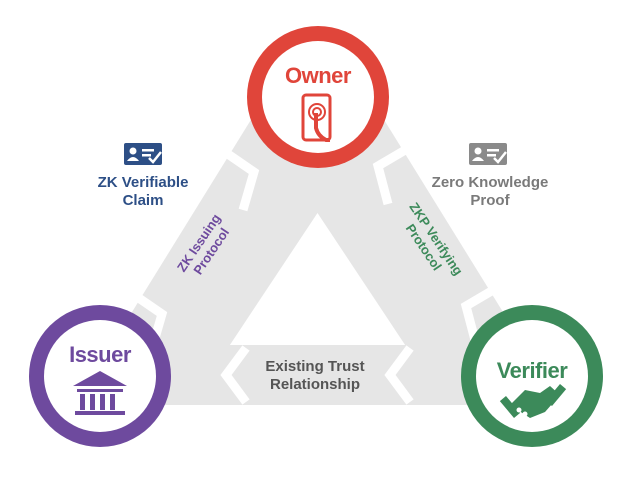  I want to click on zk-verifiable-claim-label: ZK Verifiable Claim, so click(143, 192).